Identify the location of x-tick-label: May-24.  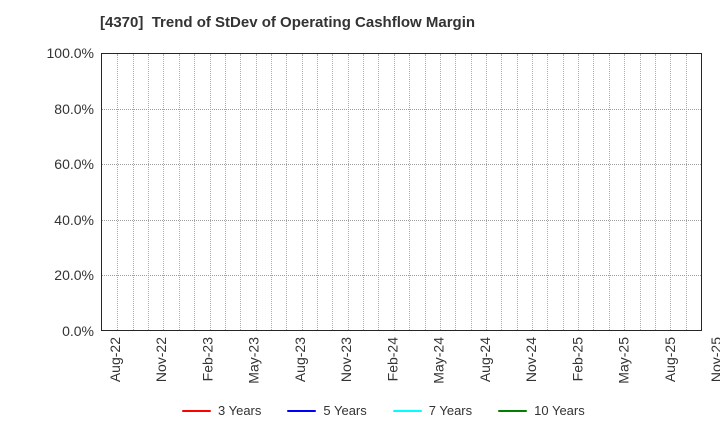
(438, 360).